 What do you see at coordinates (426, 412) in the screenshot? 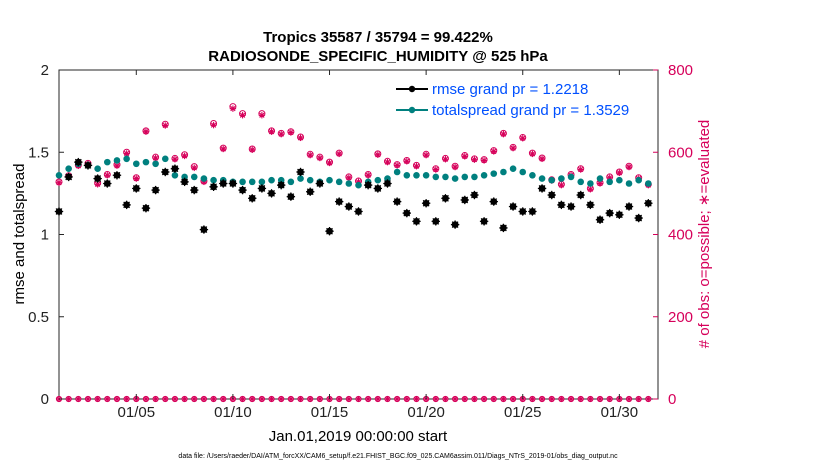
I see `x-tick-label: 01/20` at bounding box center [426, 412].